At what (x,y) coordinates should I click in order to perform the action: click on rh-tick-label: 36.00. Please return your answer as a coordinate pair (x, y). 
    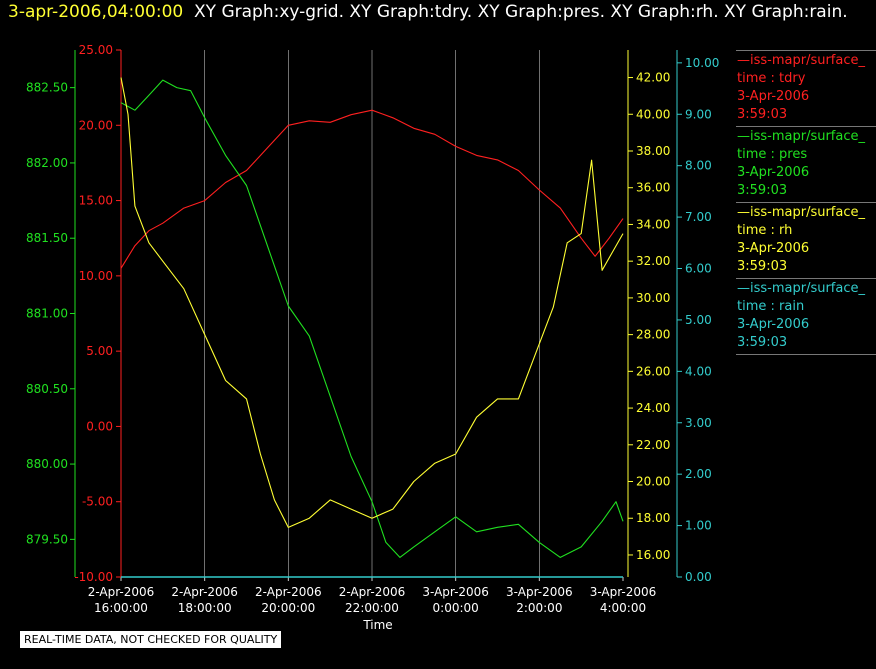
    Looking at the image, I should click on (653, 188).